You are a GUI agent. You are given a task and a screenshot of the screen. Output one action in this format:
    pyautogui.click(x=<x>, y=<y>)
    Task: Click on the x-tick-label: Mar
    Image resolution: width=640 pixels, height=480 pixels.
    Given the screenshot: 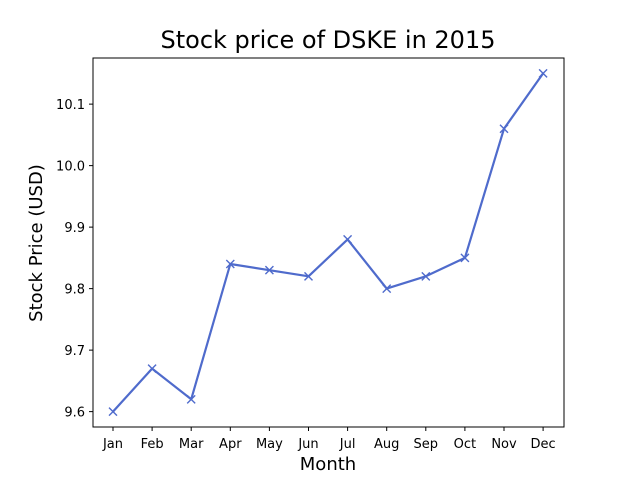 What is the action you would take?
    pyautogui.click(x=191, y=444)
    